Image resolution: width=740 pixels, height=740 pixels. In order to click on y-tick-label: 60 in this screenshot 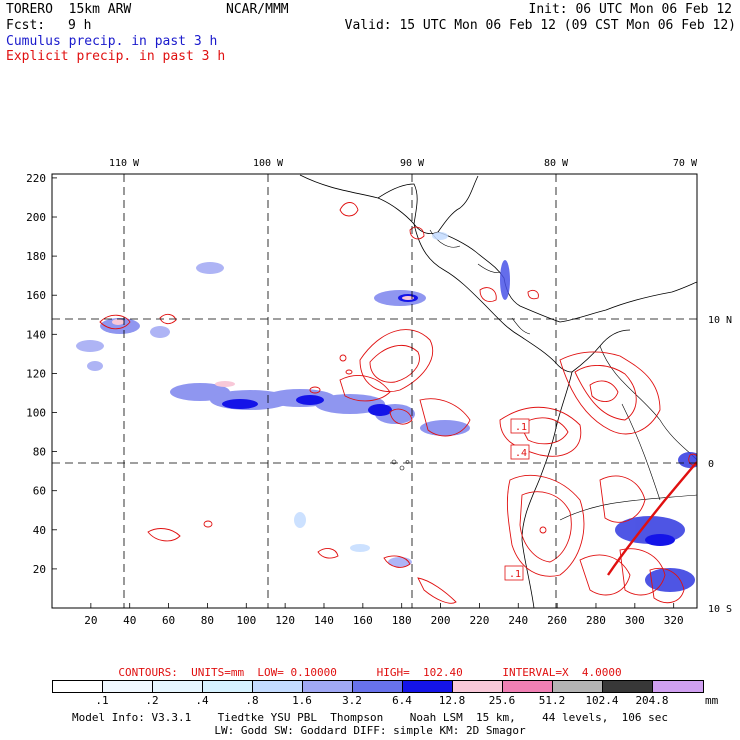, I will do `click(39, 491)`.